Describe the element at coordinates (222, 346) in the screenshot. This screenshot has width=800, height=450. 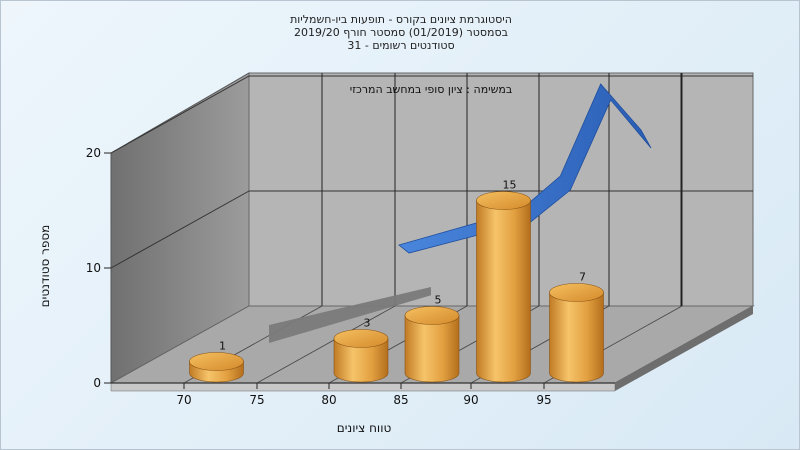
I see `bar-value-label: 1` at that location.